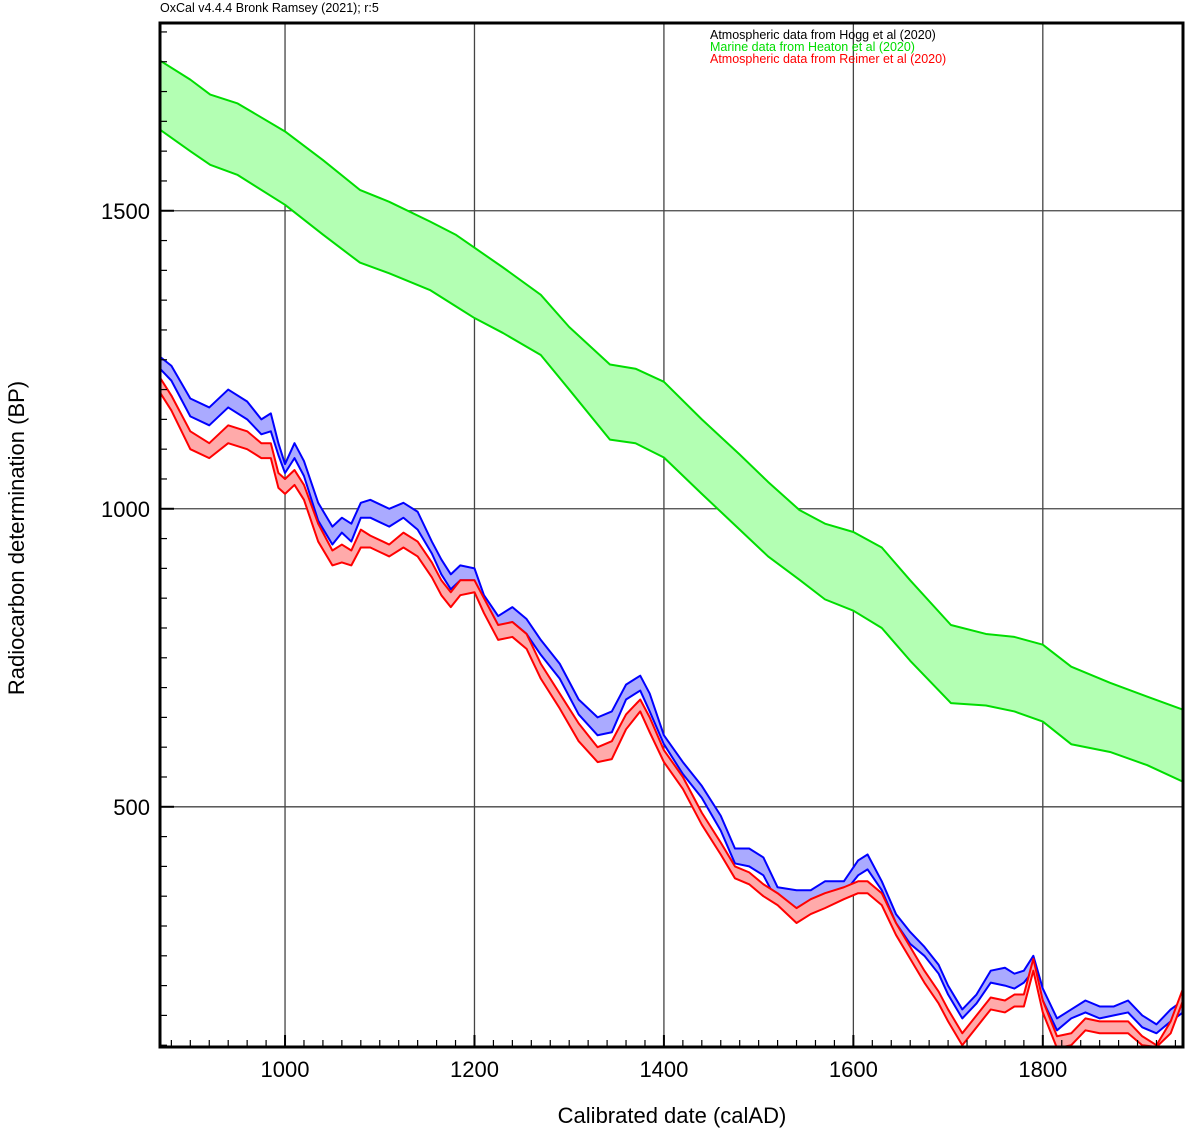 The width and height of the screenshot is (1200, 1141). Describe the element at coordinates (125, 211) in the screenshot. I see `y-tick-label: 1500` at that location.